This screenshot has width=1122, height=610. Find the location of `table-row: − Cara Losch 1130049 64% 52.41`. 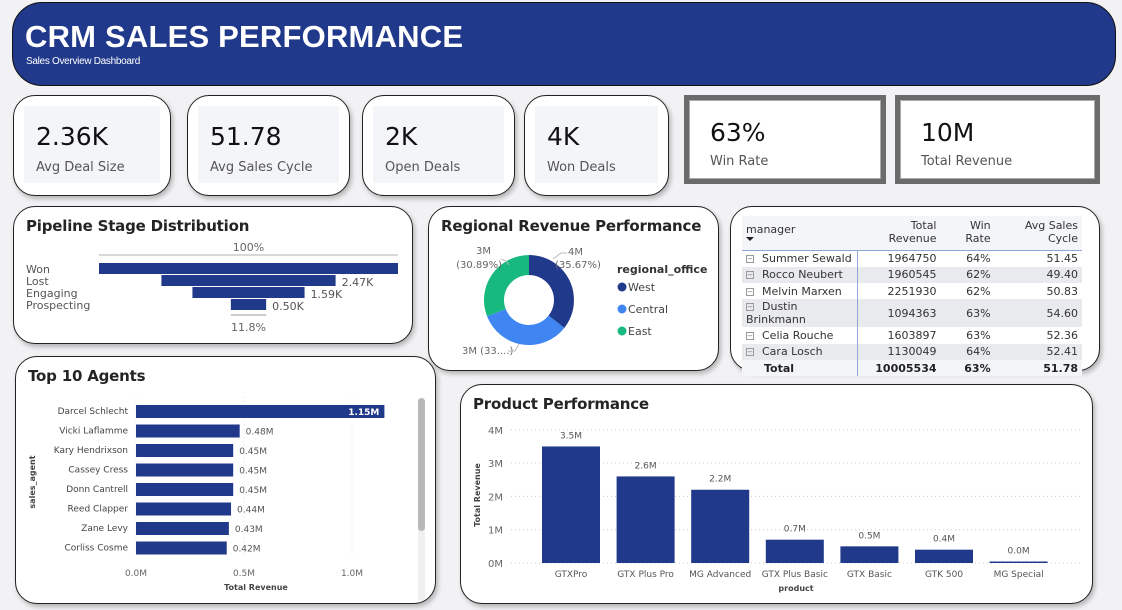

table-row: − Cara Losch 1130049 64% 52.41 is located at coordinates (912, 351).